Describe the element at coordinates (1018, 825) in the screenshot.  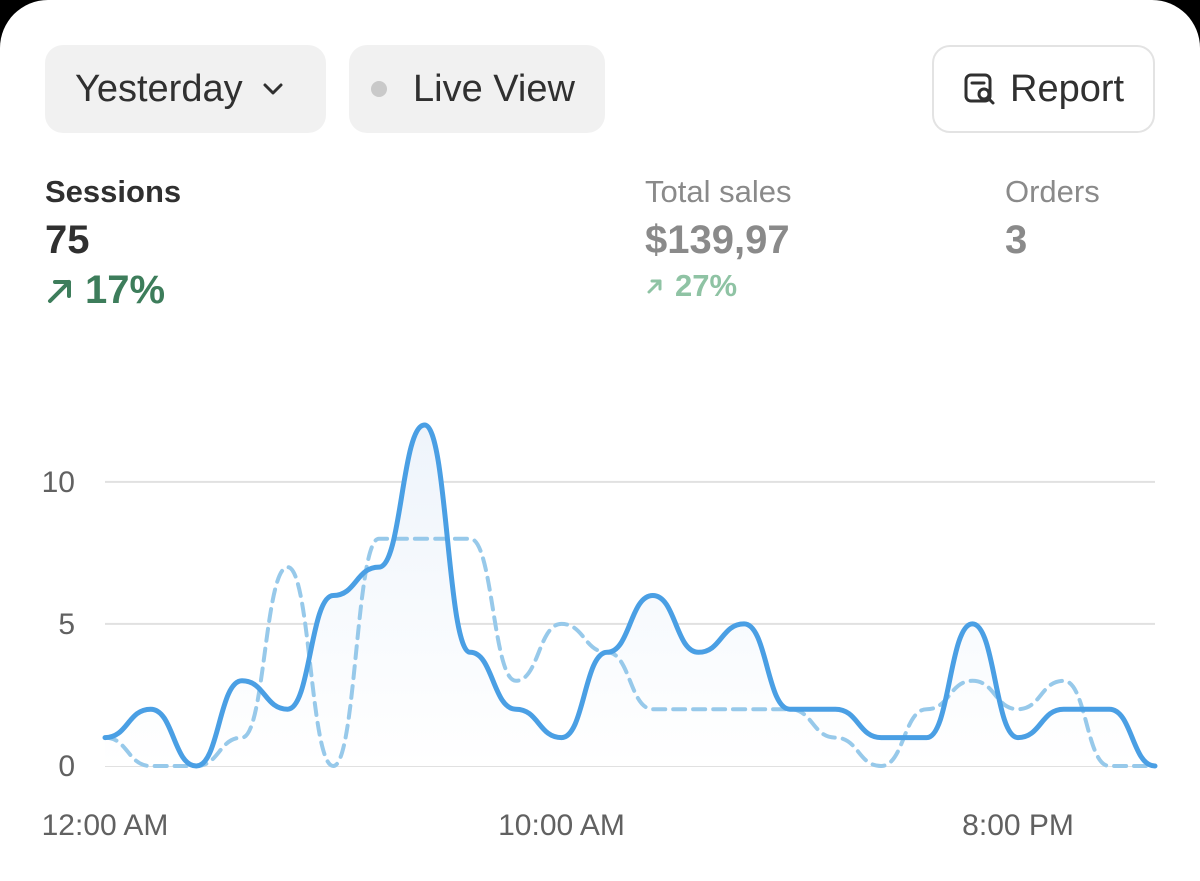
I see `x-tick-label: 8:00 PM` at that location.